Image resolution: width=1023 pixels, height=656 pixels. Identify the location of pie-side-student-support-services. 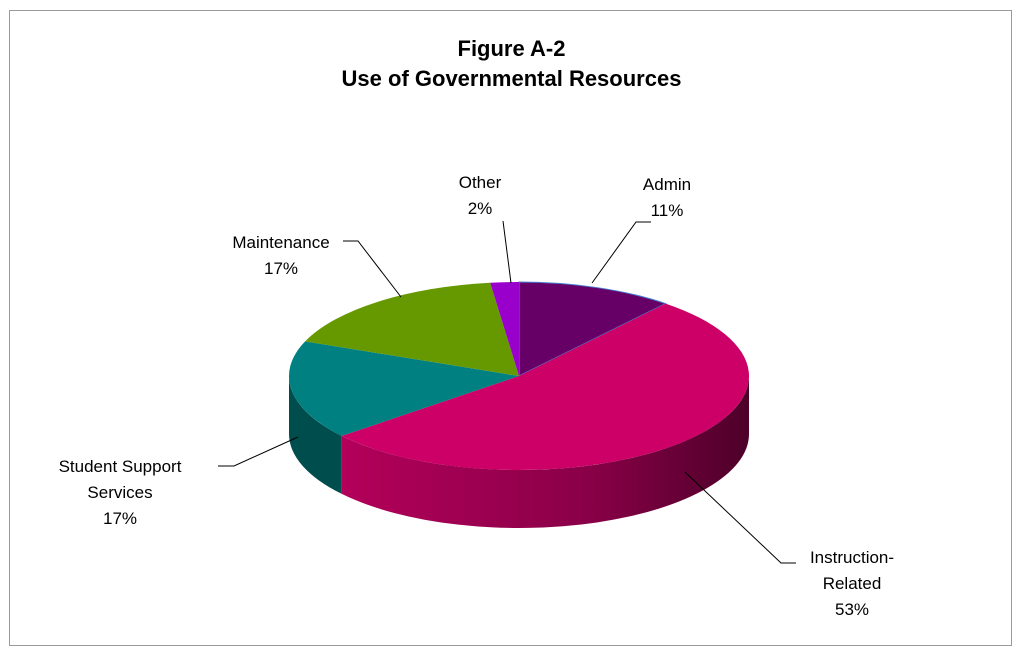
(315, 435).